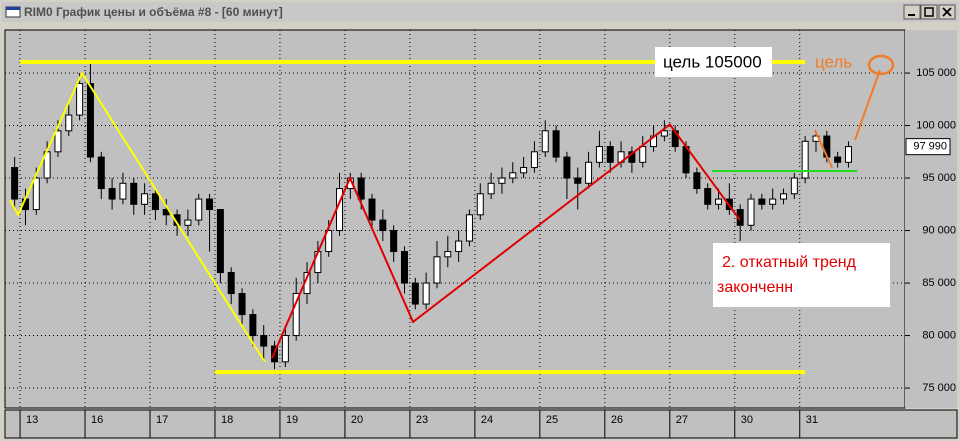 The height and width of the screenshot is (441, 960). Describe the element at coordinates (936, 125) in the screenshot. I see `y-tick-label: 100 000` at that location.